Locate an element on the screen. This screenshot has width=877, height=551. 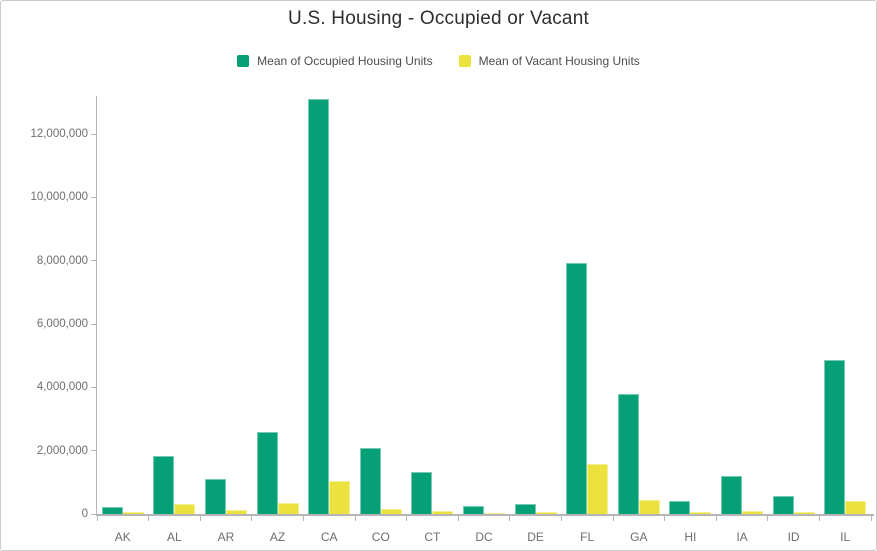
y-axis-tick-label: 4,000,000 is located at coordinates (62, 387).